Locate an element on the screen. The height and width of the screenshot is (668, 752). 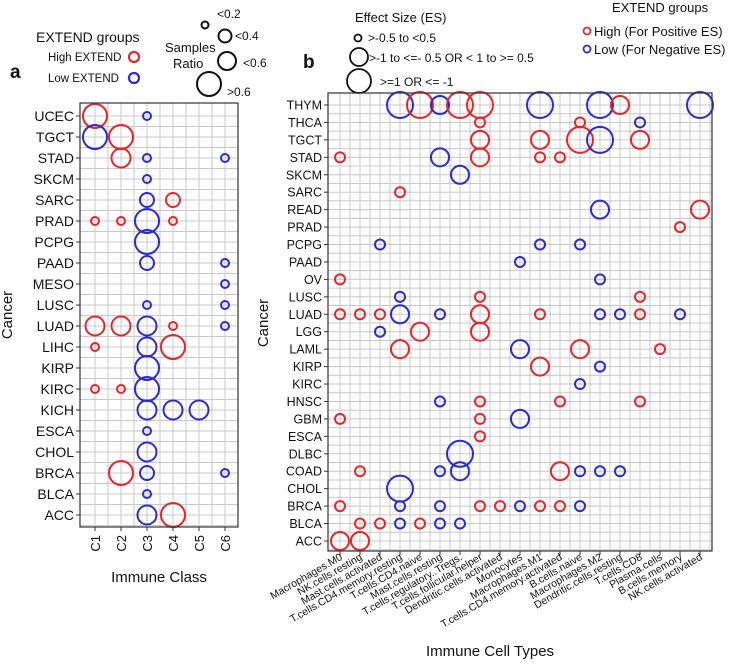
y-tick-label: STAD is located at coordinates (56, 158).